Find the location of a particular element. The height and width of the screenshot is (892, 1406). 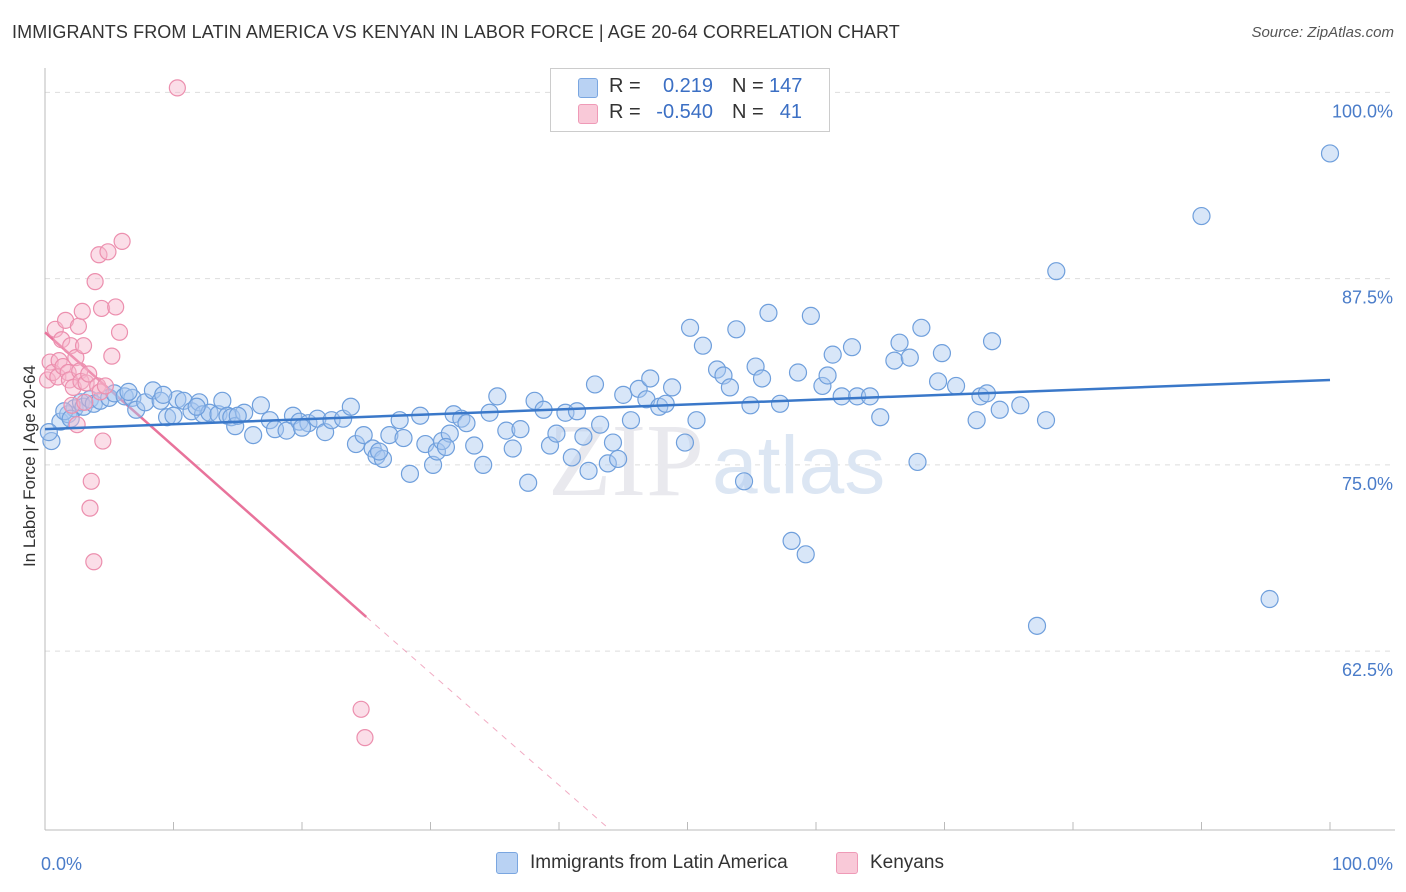

stats-n-label: N = is located at coordinates (748, 86).